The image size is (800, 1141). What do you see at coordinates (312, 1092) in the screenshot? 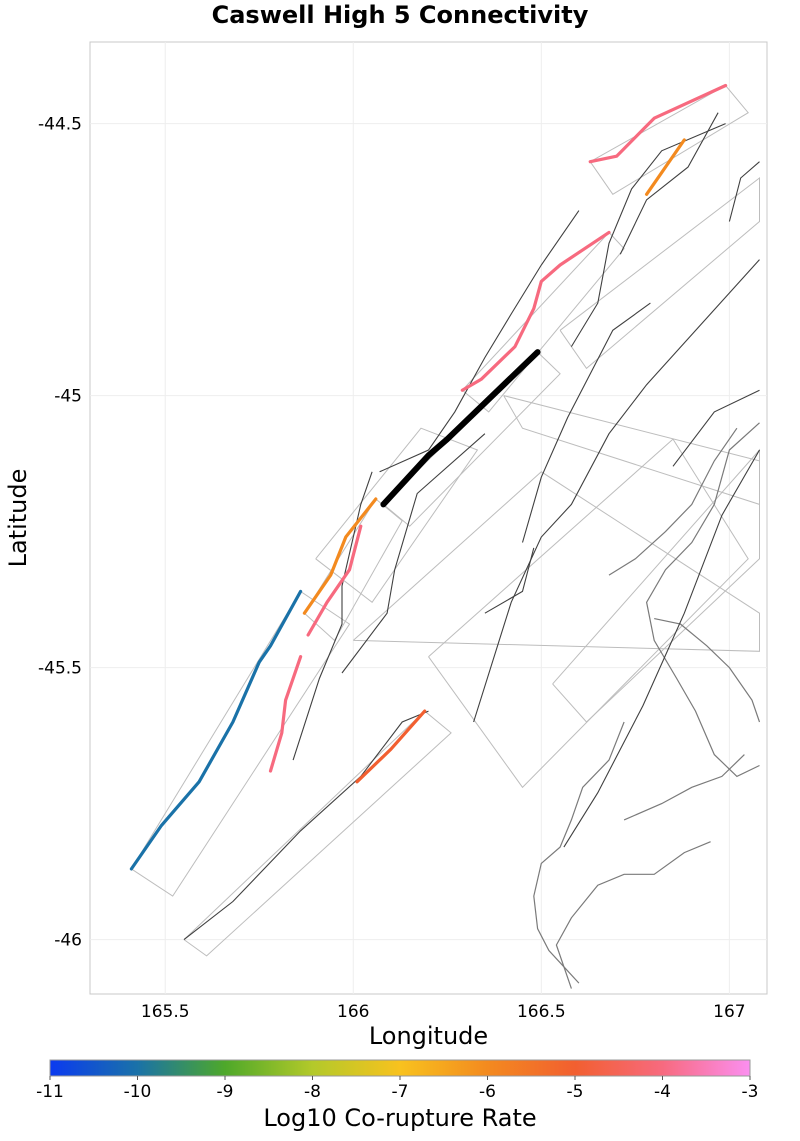
I see `colorbar-tick-label: -8` at bounding box center [312, 1092].